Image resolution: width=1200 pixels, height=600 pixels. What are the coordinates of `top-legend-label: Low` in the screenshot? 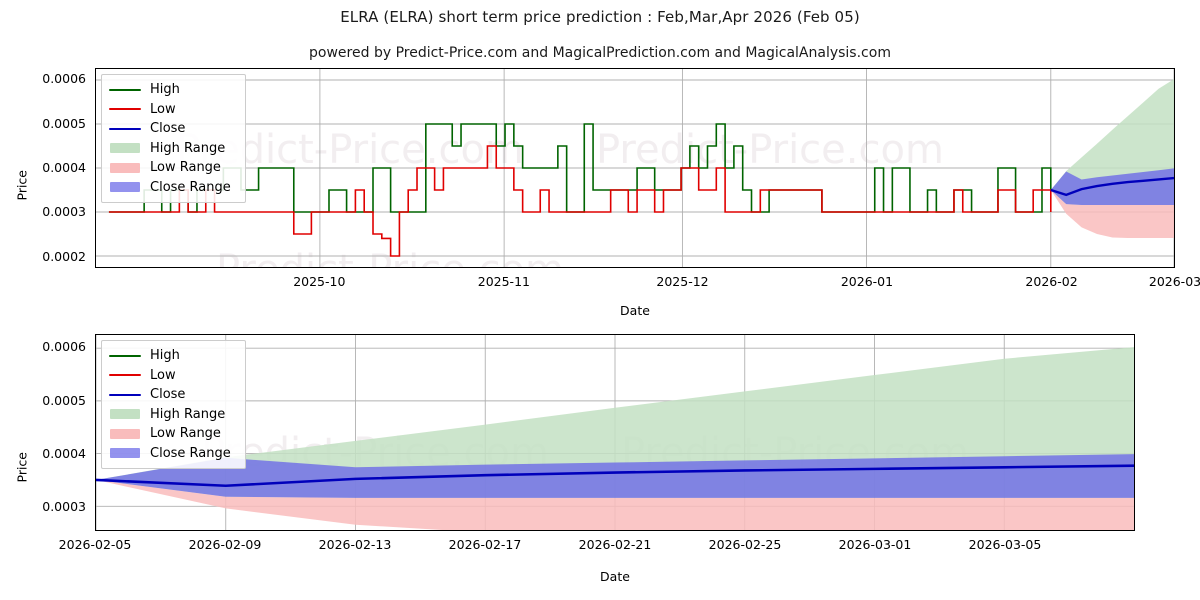 It's located at (163, 109).